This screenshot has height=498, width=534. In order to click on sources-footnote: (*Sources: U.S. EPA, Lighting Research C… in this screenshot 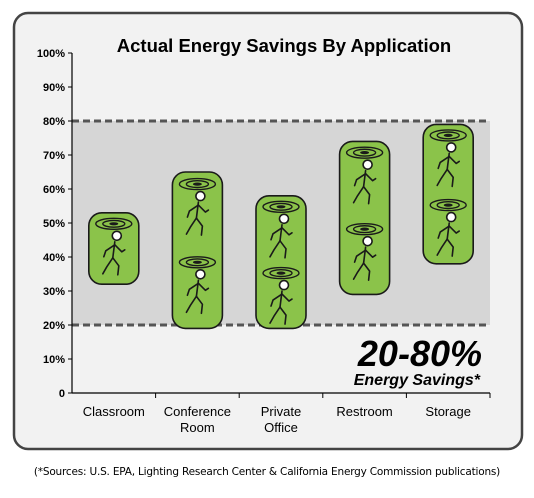, I will do `click(267, 472)`.